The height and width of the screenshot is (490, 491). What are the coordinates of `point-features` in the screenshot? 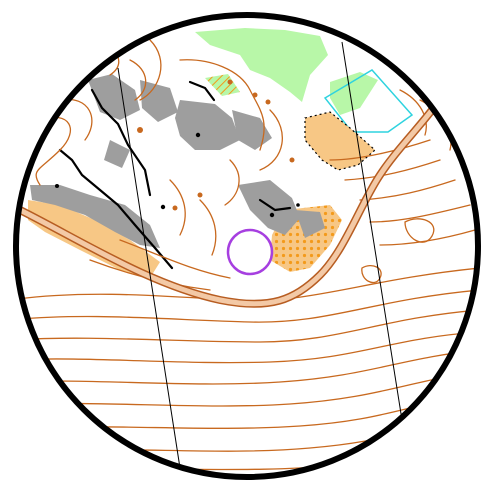 It's located at (216, 145).